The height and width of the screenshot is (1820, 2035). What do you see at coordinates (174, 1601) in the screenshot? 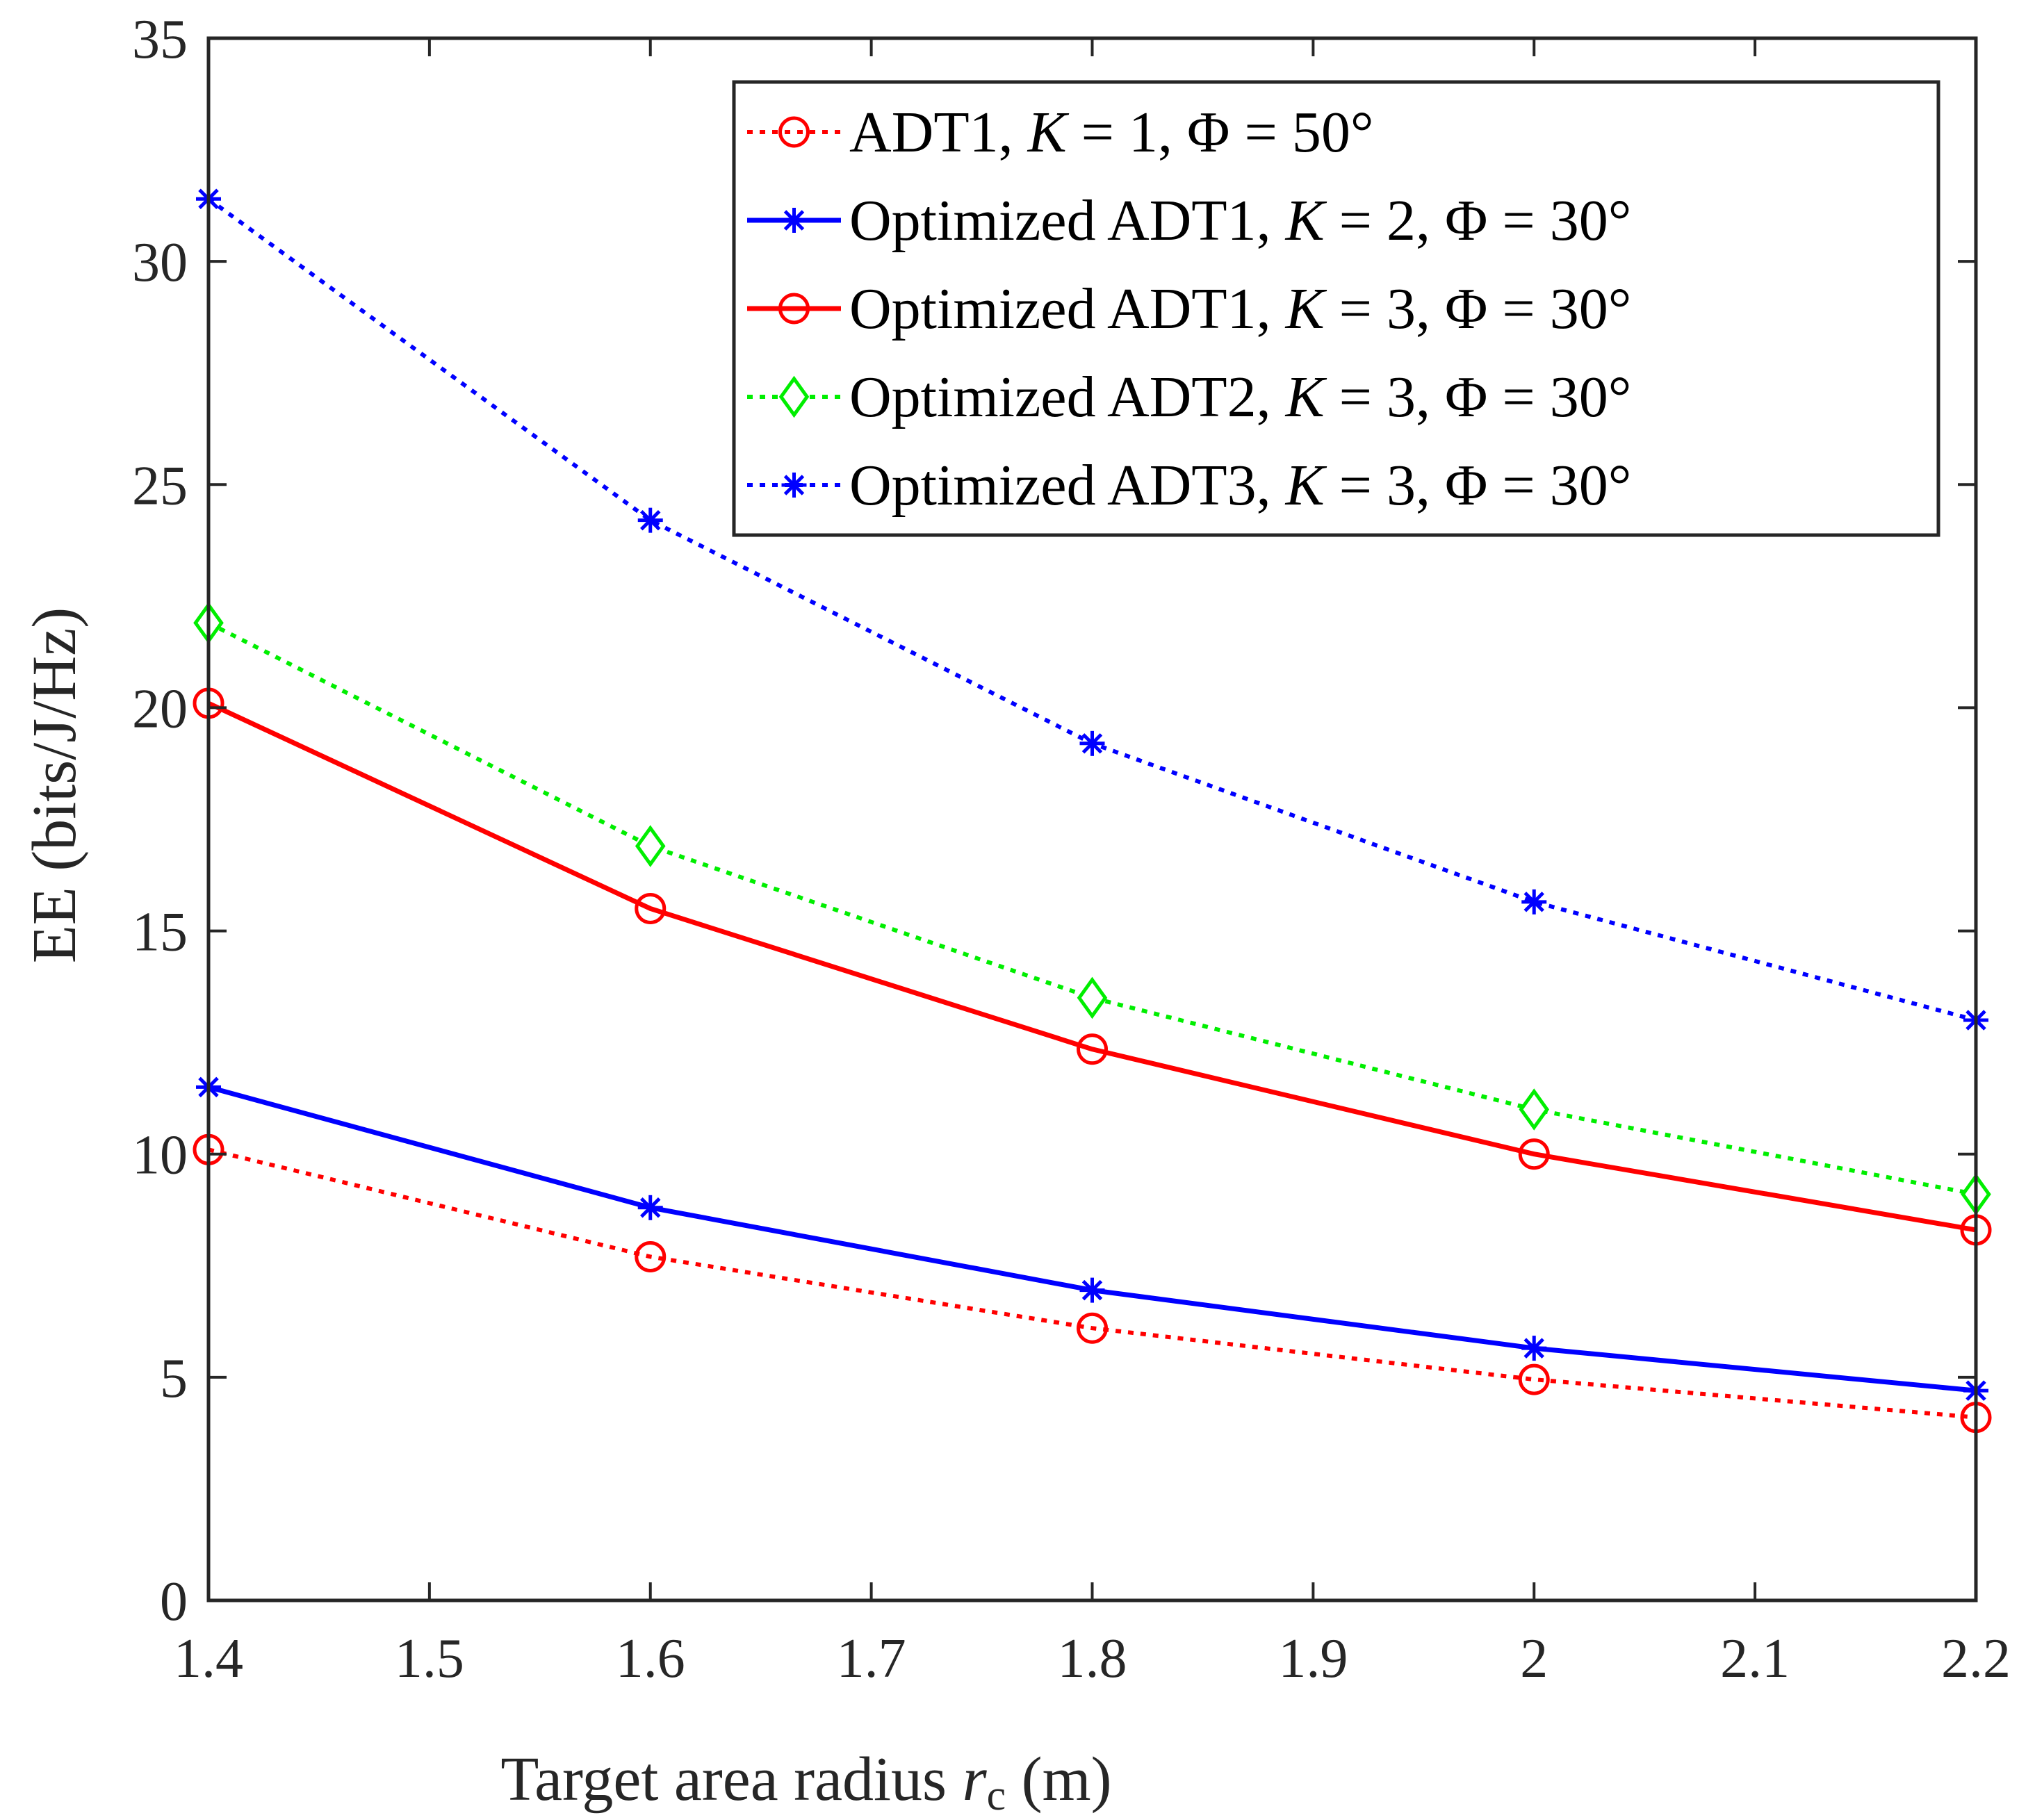
I see `y-tick-label: 0` at bounding box center [174, 1601].